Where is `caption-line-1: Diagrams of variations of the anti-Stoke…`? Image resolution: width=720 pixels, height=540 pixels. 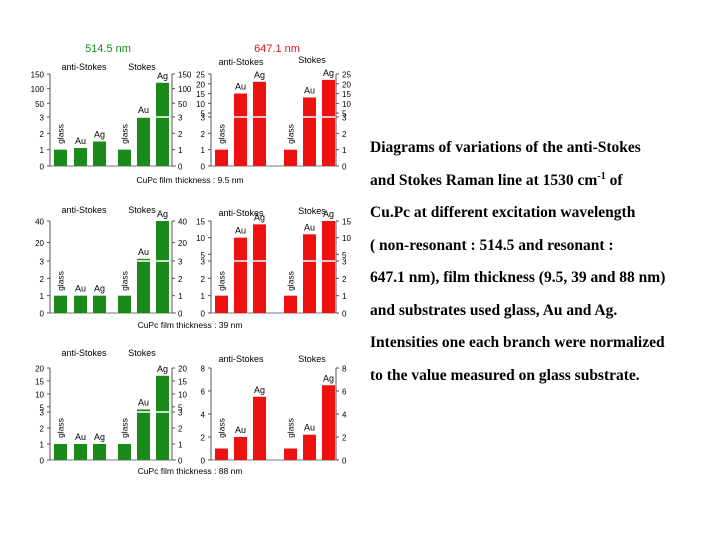 caption-line-1: Diagrams of variations of the anti-Stoke… is located at coordinates (505, 147).